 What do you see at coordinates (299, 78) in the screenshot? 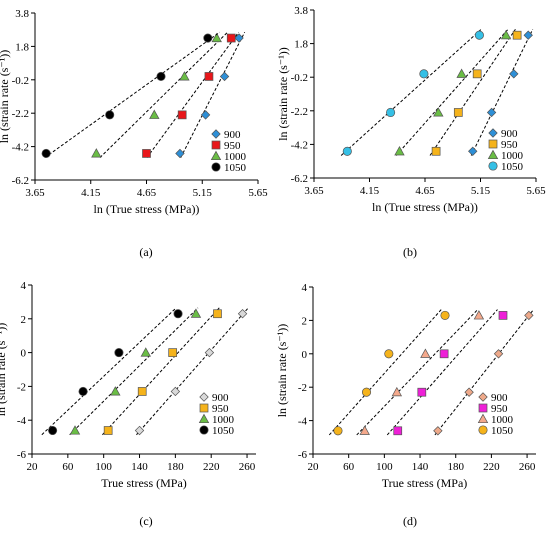
I see `y-tick-label: -0.2` at bounding box center [299, 78].